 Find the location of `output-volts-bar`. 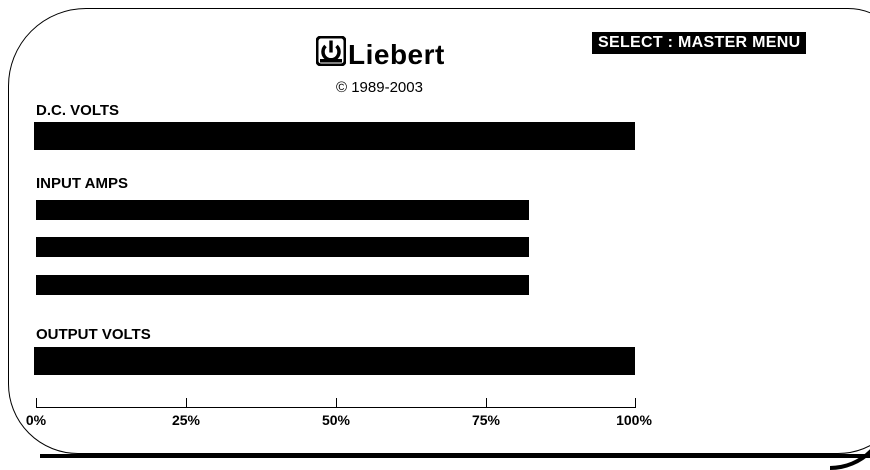

output-volts-bar is located at coordinates (334, 361).